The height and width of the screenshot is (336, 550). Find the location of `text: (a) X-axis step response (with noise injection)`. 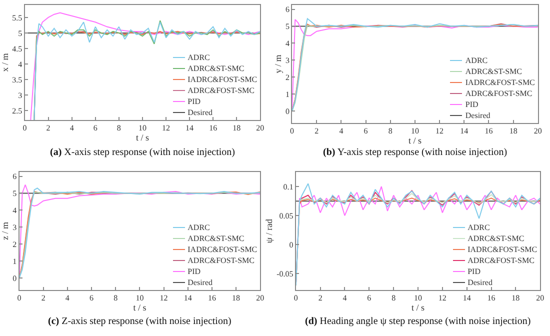

text: (a) X-axis step response (with noise injection) is located at coordinates (142, 152).